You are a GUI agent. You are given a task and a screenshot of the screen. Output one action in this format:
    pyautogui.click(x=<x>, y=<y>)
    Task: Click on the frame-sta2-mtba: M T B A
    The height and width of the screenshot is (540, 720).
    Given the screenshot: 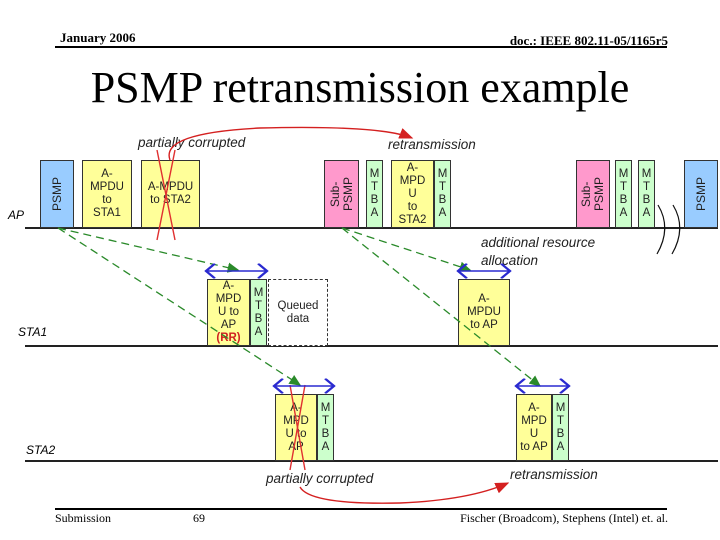 What is the action you would take?
    pyautogui.click(x=325, y=427)
    